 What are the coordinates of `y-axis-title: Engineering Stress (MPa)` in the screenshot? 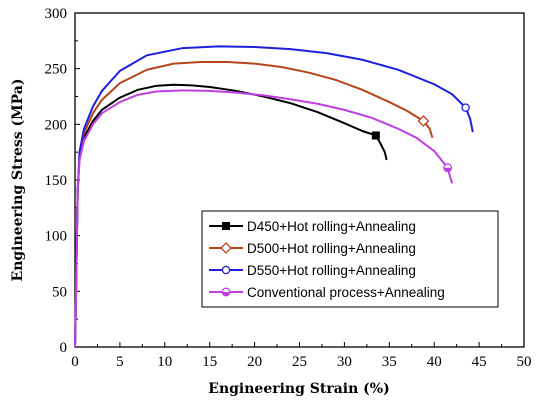 It's located at (18, 180).